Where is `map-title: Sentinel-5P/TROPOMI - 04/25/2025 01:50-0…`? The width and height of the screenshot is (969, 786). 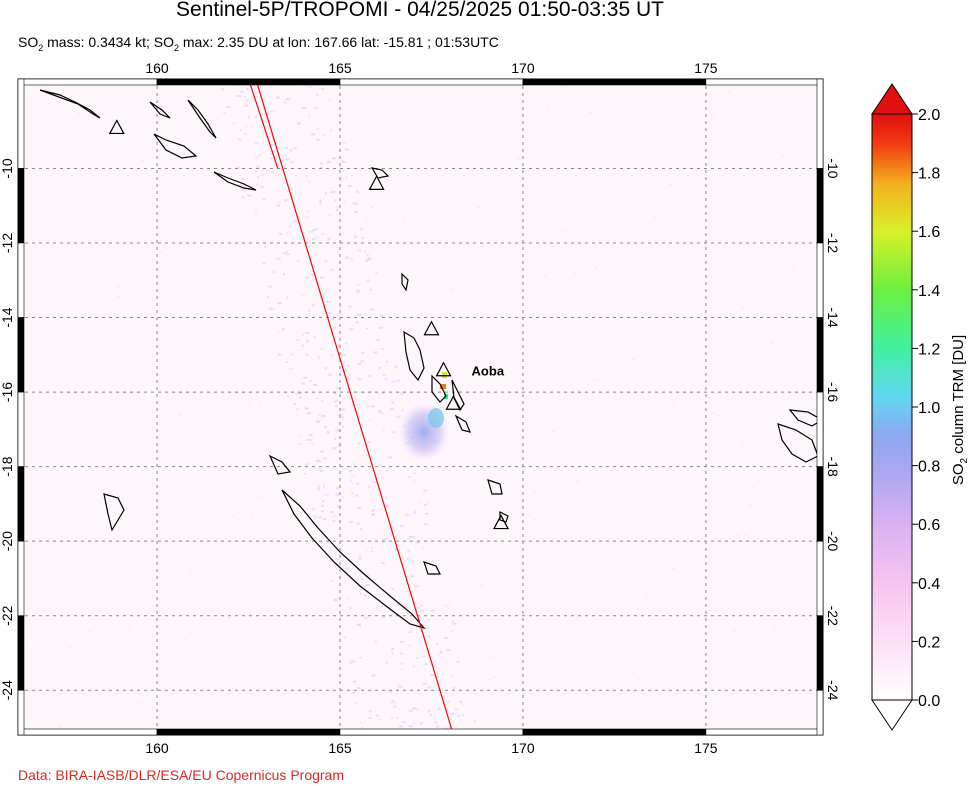
map-title: Sentinel-5P/TROPOMI - 04/25/2025 01:50-0… is located at coordinates (420, 10).